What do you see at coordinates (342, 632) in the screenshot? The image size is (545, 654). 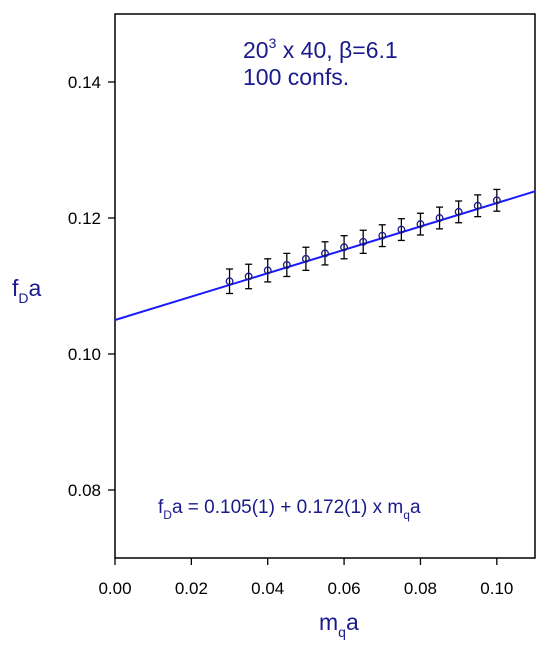 I see `x-label-sub: q` at bounding box center [342, 632].